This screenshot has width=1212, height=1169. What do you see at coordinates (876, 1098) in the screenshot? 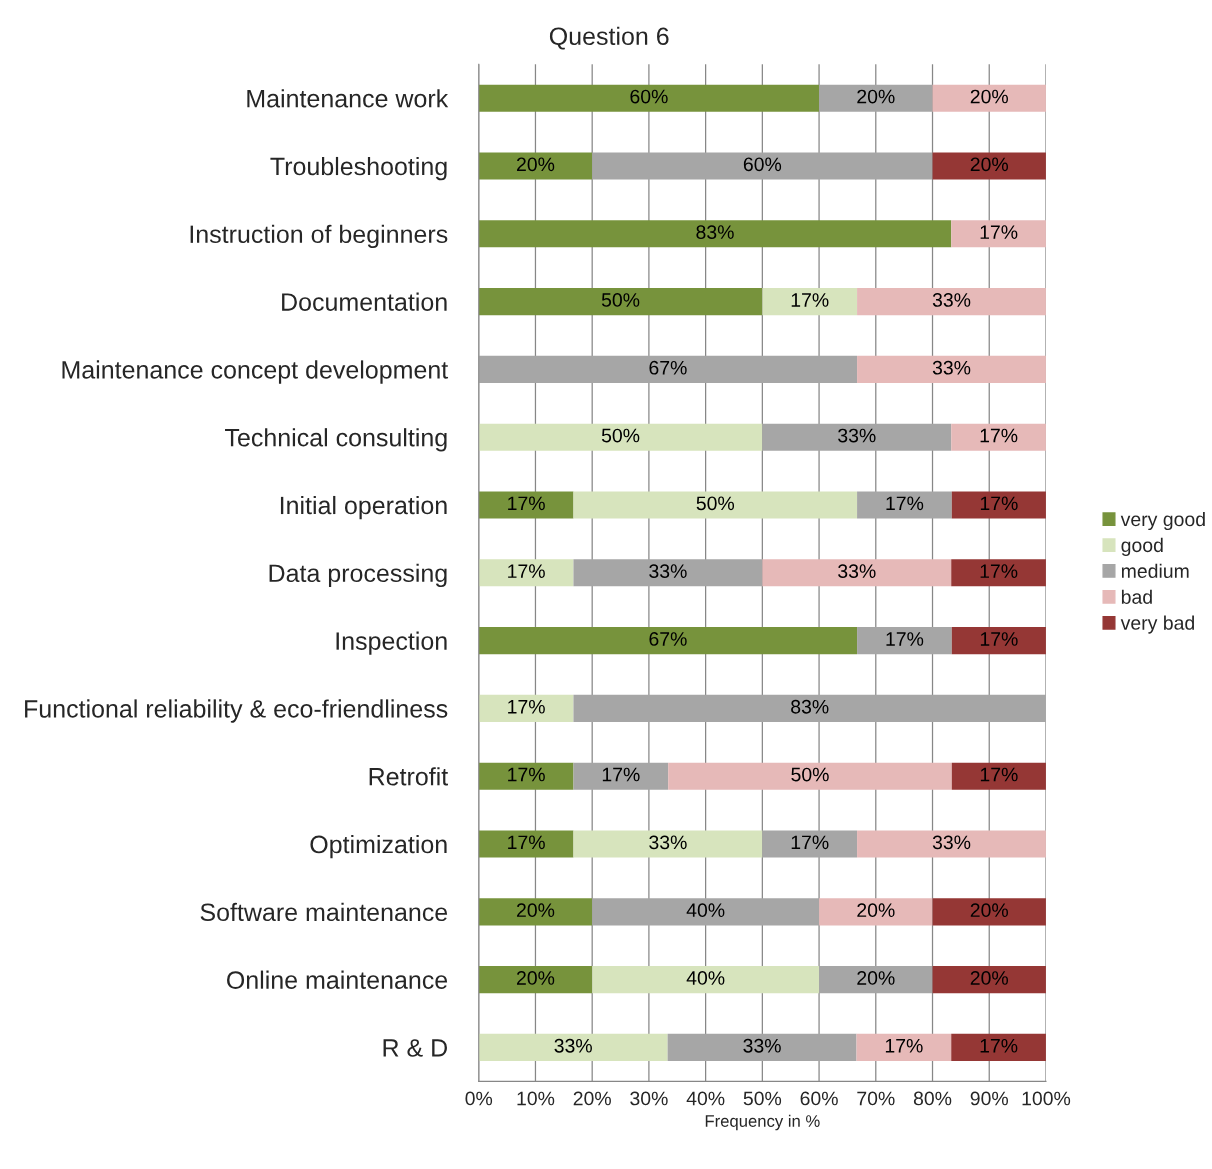
I see `x-tick-label: 70%` at bounding box center [876, 1098].